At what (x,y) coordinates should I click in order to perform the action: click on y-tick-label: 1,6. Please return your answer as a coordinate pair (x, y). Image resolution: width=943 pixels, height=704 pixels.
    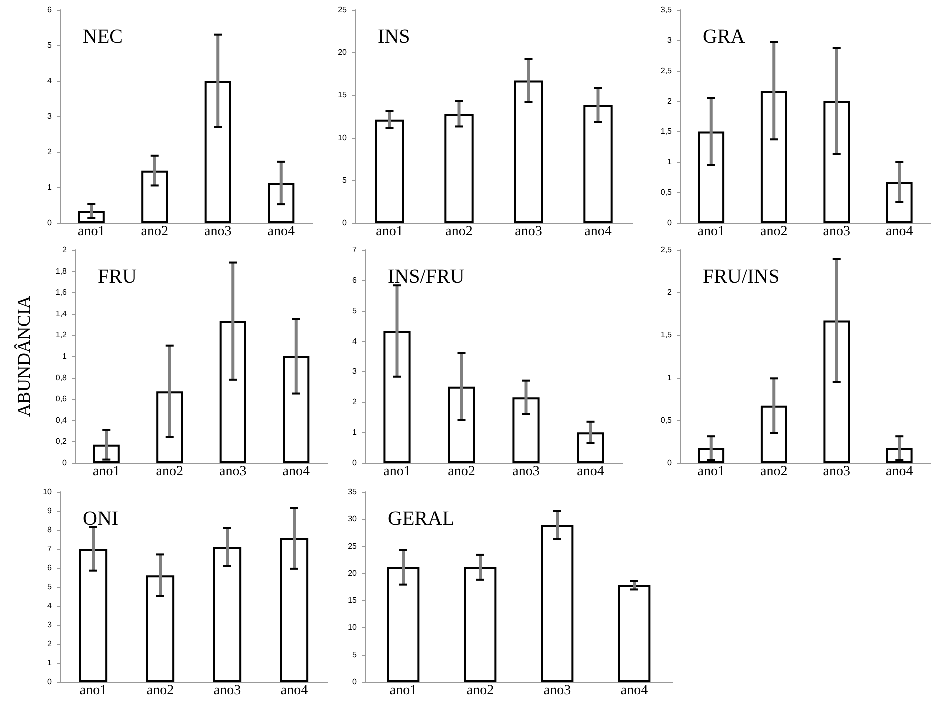
    Looking at the image, I should click on (62, 293).